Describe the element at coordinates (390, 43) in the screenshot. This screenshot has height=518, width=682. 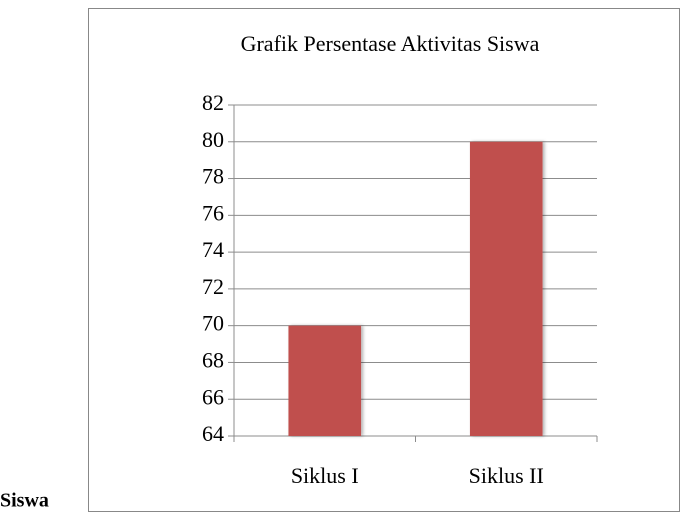
I see `chart-title: Grafik Persentase Aktivitas Siswa` at that location.